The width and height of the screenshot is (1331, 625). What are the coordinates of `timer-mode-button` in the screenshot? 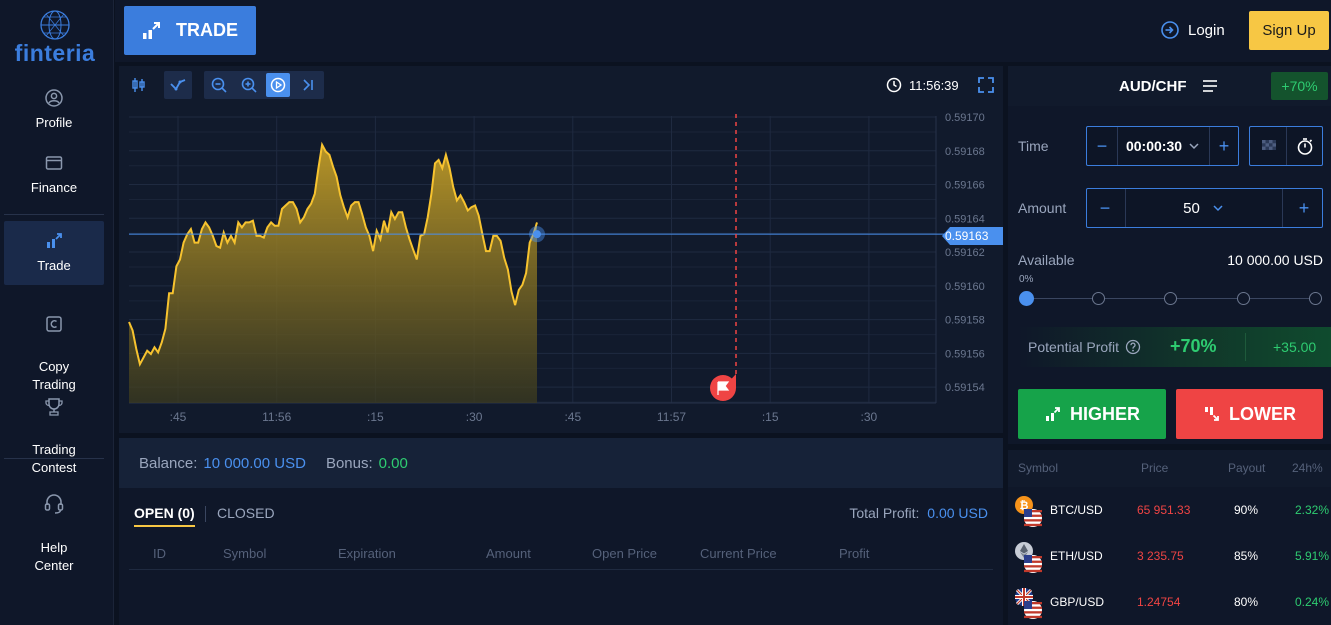 It's located at (1305, 146).